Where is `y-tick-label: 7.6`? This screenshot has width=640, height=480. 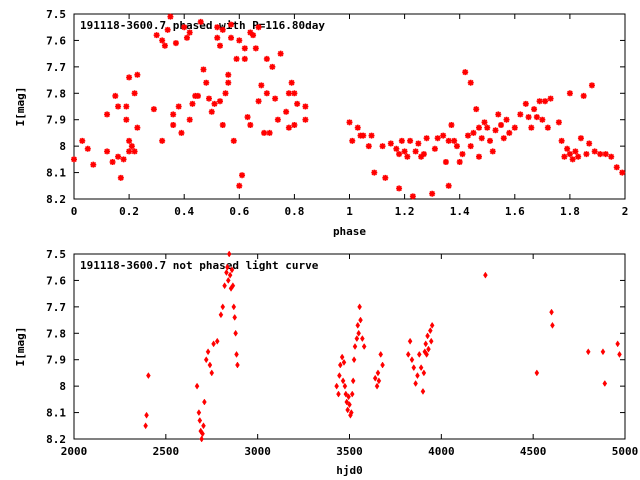 y-tick-label: 7.6 is located at coordinates (56, 40).